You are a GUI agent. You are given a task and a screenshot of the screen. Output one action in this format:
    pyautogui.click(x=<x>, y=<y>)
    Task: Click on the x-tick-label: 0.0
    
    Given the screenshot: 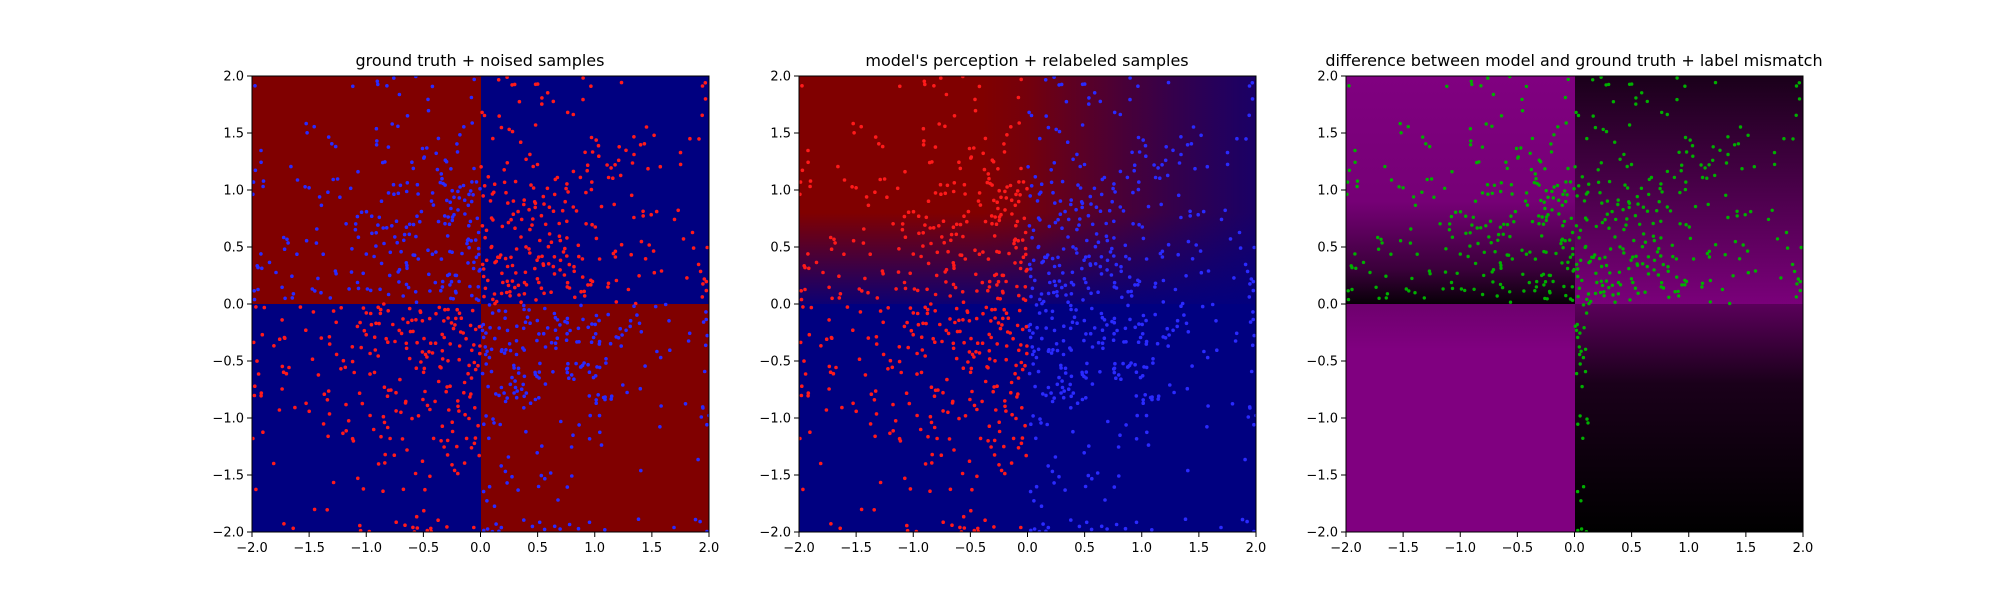 What is the action you would take?
    pyautogui.click(x=480, y=548)
    